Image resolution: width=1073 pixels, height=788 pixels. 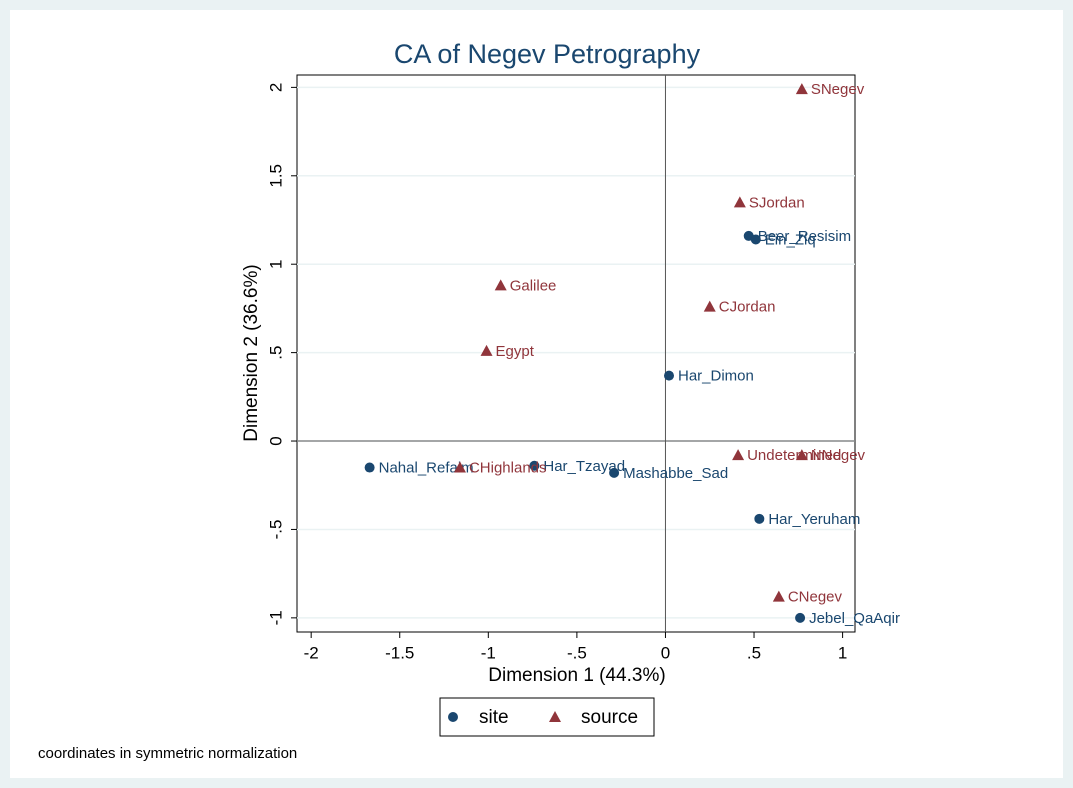 I want to click on legend-label: source, so click(x=609, y=717).